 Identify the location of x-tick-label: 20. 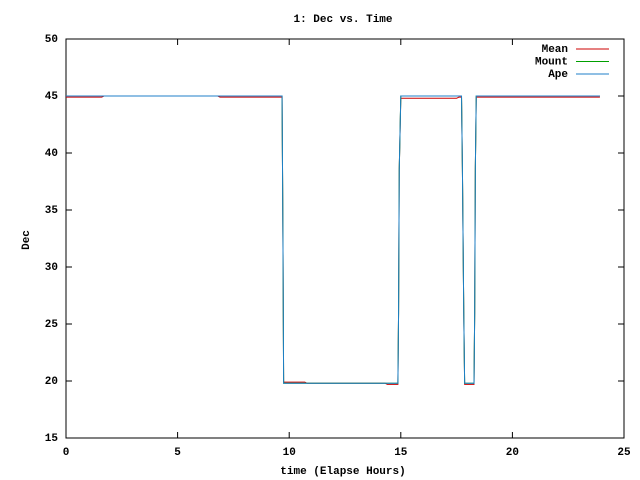
(512, 453).